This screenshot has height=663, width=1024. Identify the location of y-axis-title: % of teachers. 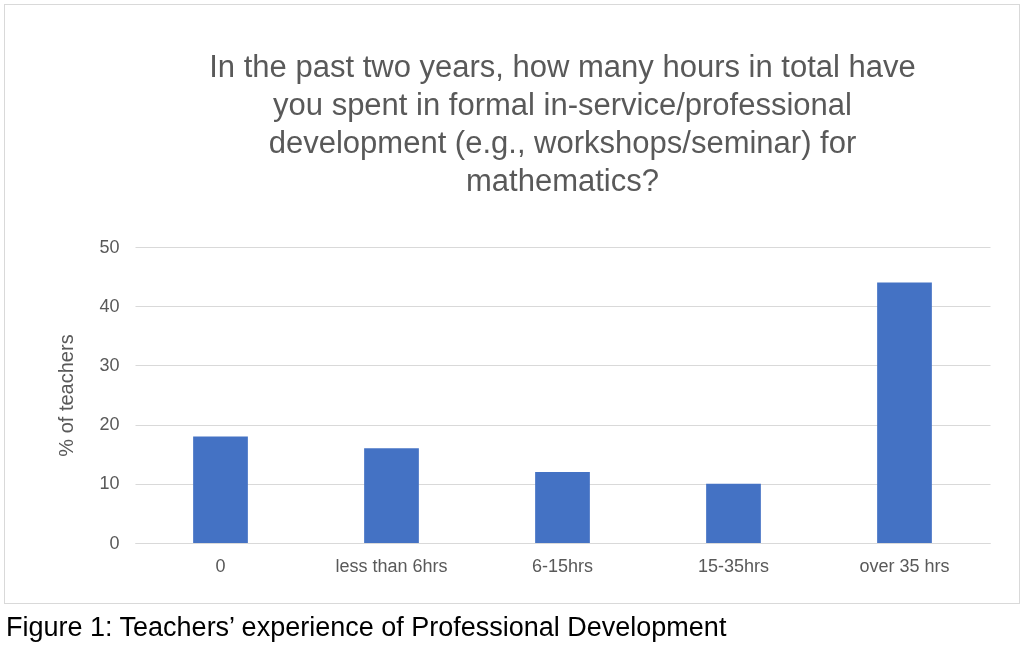
(66, 395).